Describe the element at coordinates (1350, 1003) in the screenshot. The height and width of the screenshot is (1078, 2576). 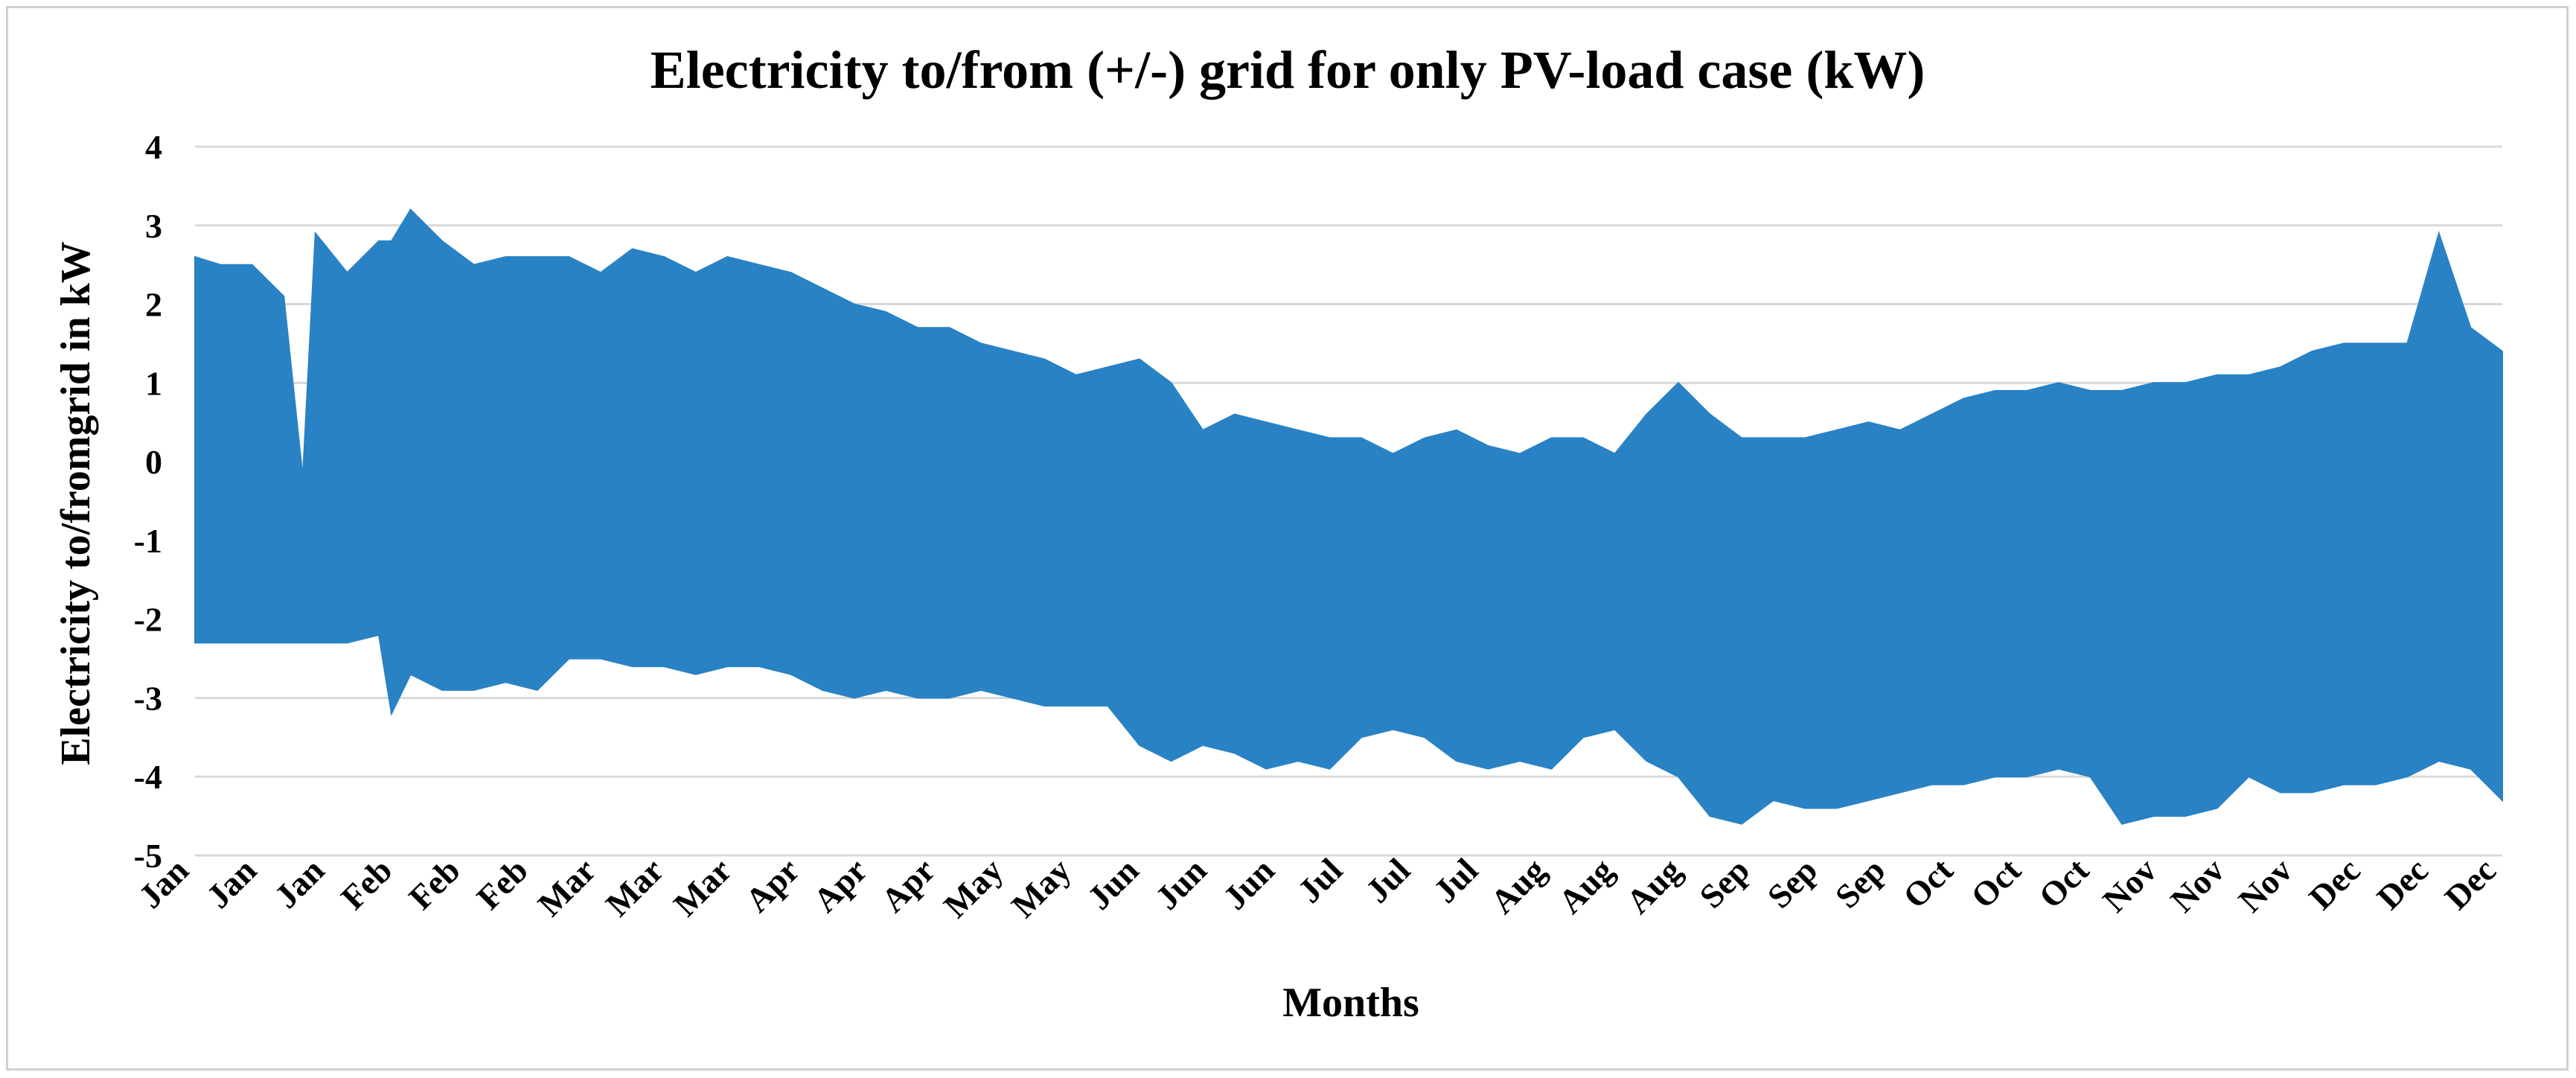
I see `x-axis-title: Months` at that location.